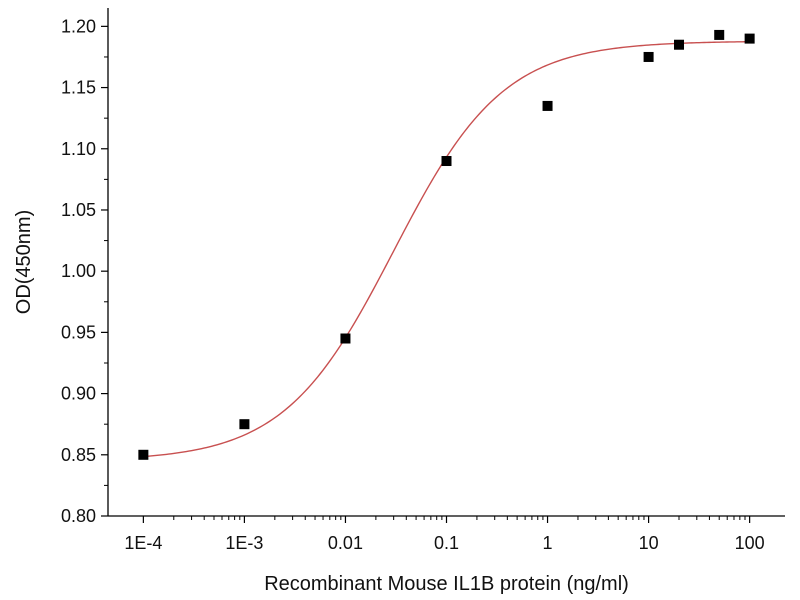 The height and width of the screenshot is (600, 800). What do you see at coordinates (78, 26) in the screenshot?
I see `y-tick-label: 1.20` at bounding box center [78, 26].